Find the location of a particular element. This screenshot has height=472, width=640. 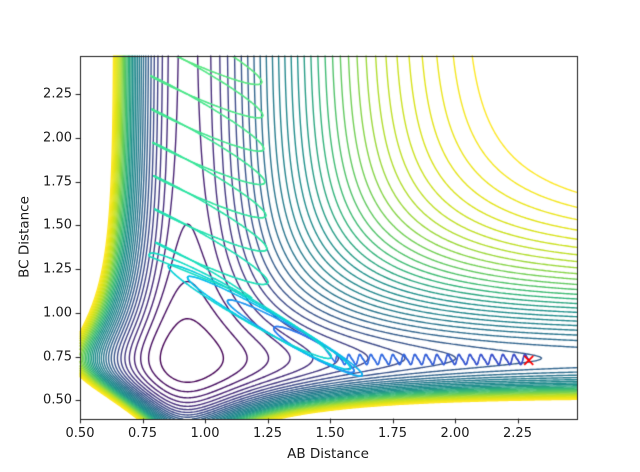

y-tick-label: 0.75 is located at coordinates (57, 357).